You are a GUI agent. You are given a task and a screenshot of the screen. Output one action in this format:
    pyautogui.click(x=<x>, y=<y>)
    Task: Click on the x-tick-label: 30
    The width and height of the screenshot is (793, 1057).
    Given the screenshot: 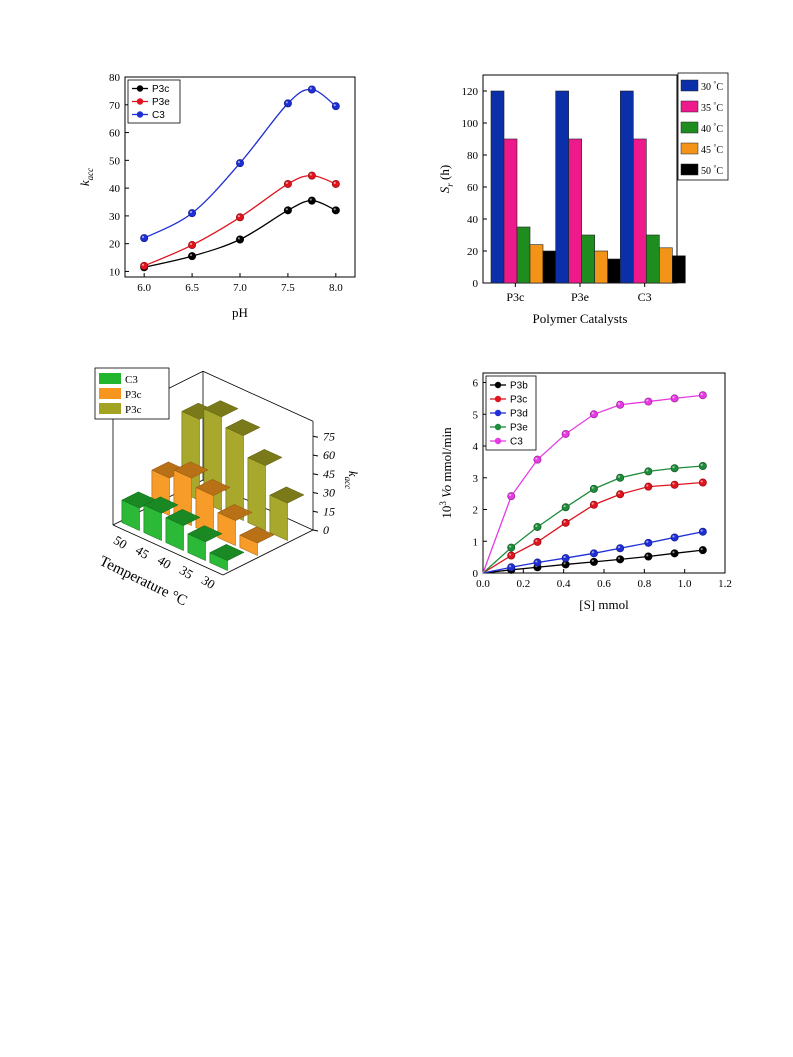 What is the action you would take?
    pyautogui.click(x=208, y=582)
    